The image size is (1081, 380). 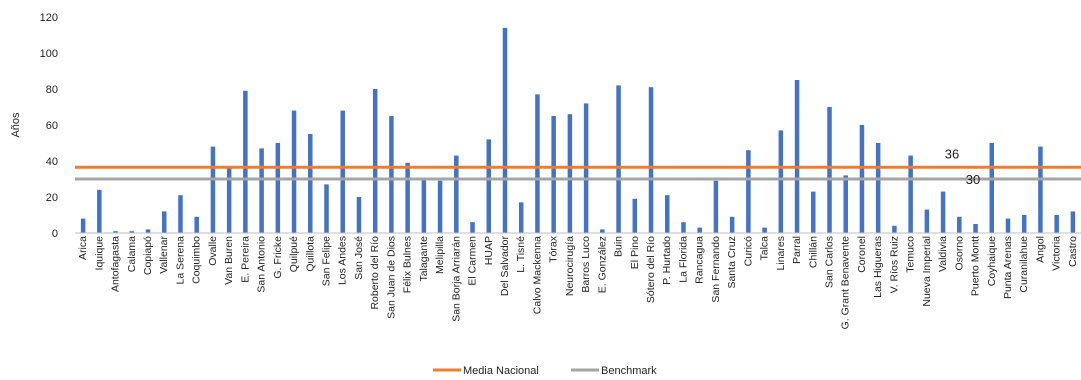 What do you see at coordinates (545, 371) in the screenshot?
I see `legend: Media Nacional Benchmark` at bounding box center [545, 371].